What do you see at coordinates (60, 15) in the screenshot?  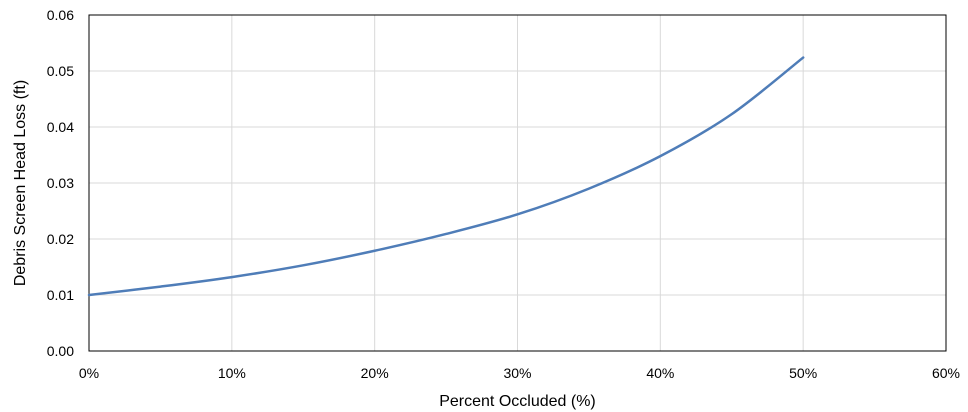 I see `y-tick-label: 0.06` at bounding box center [60, 15].